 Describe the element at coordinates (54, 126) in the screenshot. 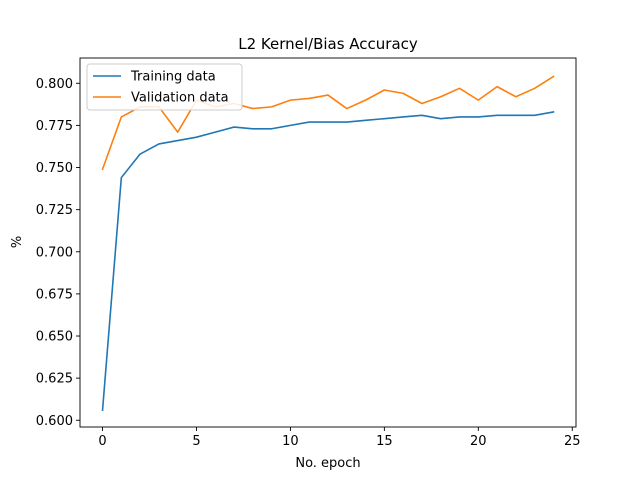

I see `y-tick-label: 0.775` at that location.